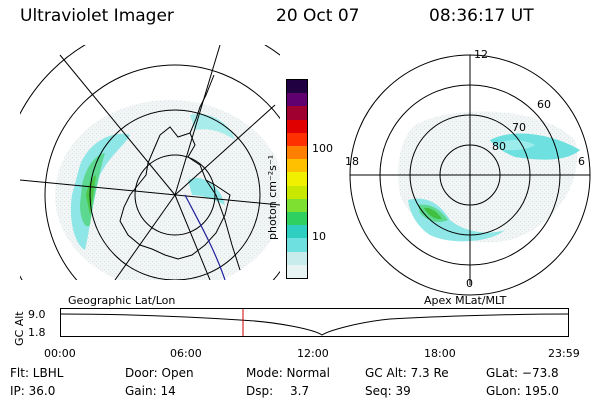  I want to click on seq-info: Seq: 39, so click(388, 391).